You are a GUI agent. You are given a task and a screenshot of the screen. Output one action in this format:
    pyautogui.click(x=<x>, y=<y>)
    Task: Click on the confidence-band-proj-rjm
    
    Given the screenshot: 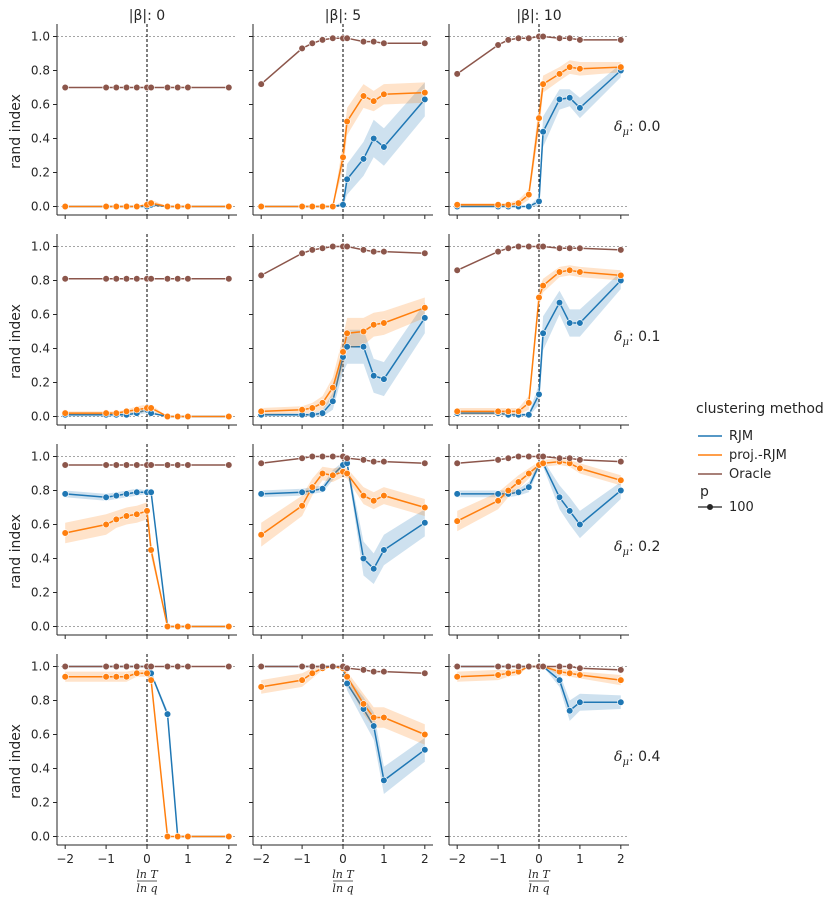 What is the action you would take?
    pyautogui.click(x=343, y=144)
    